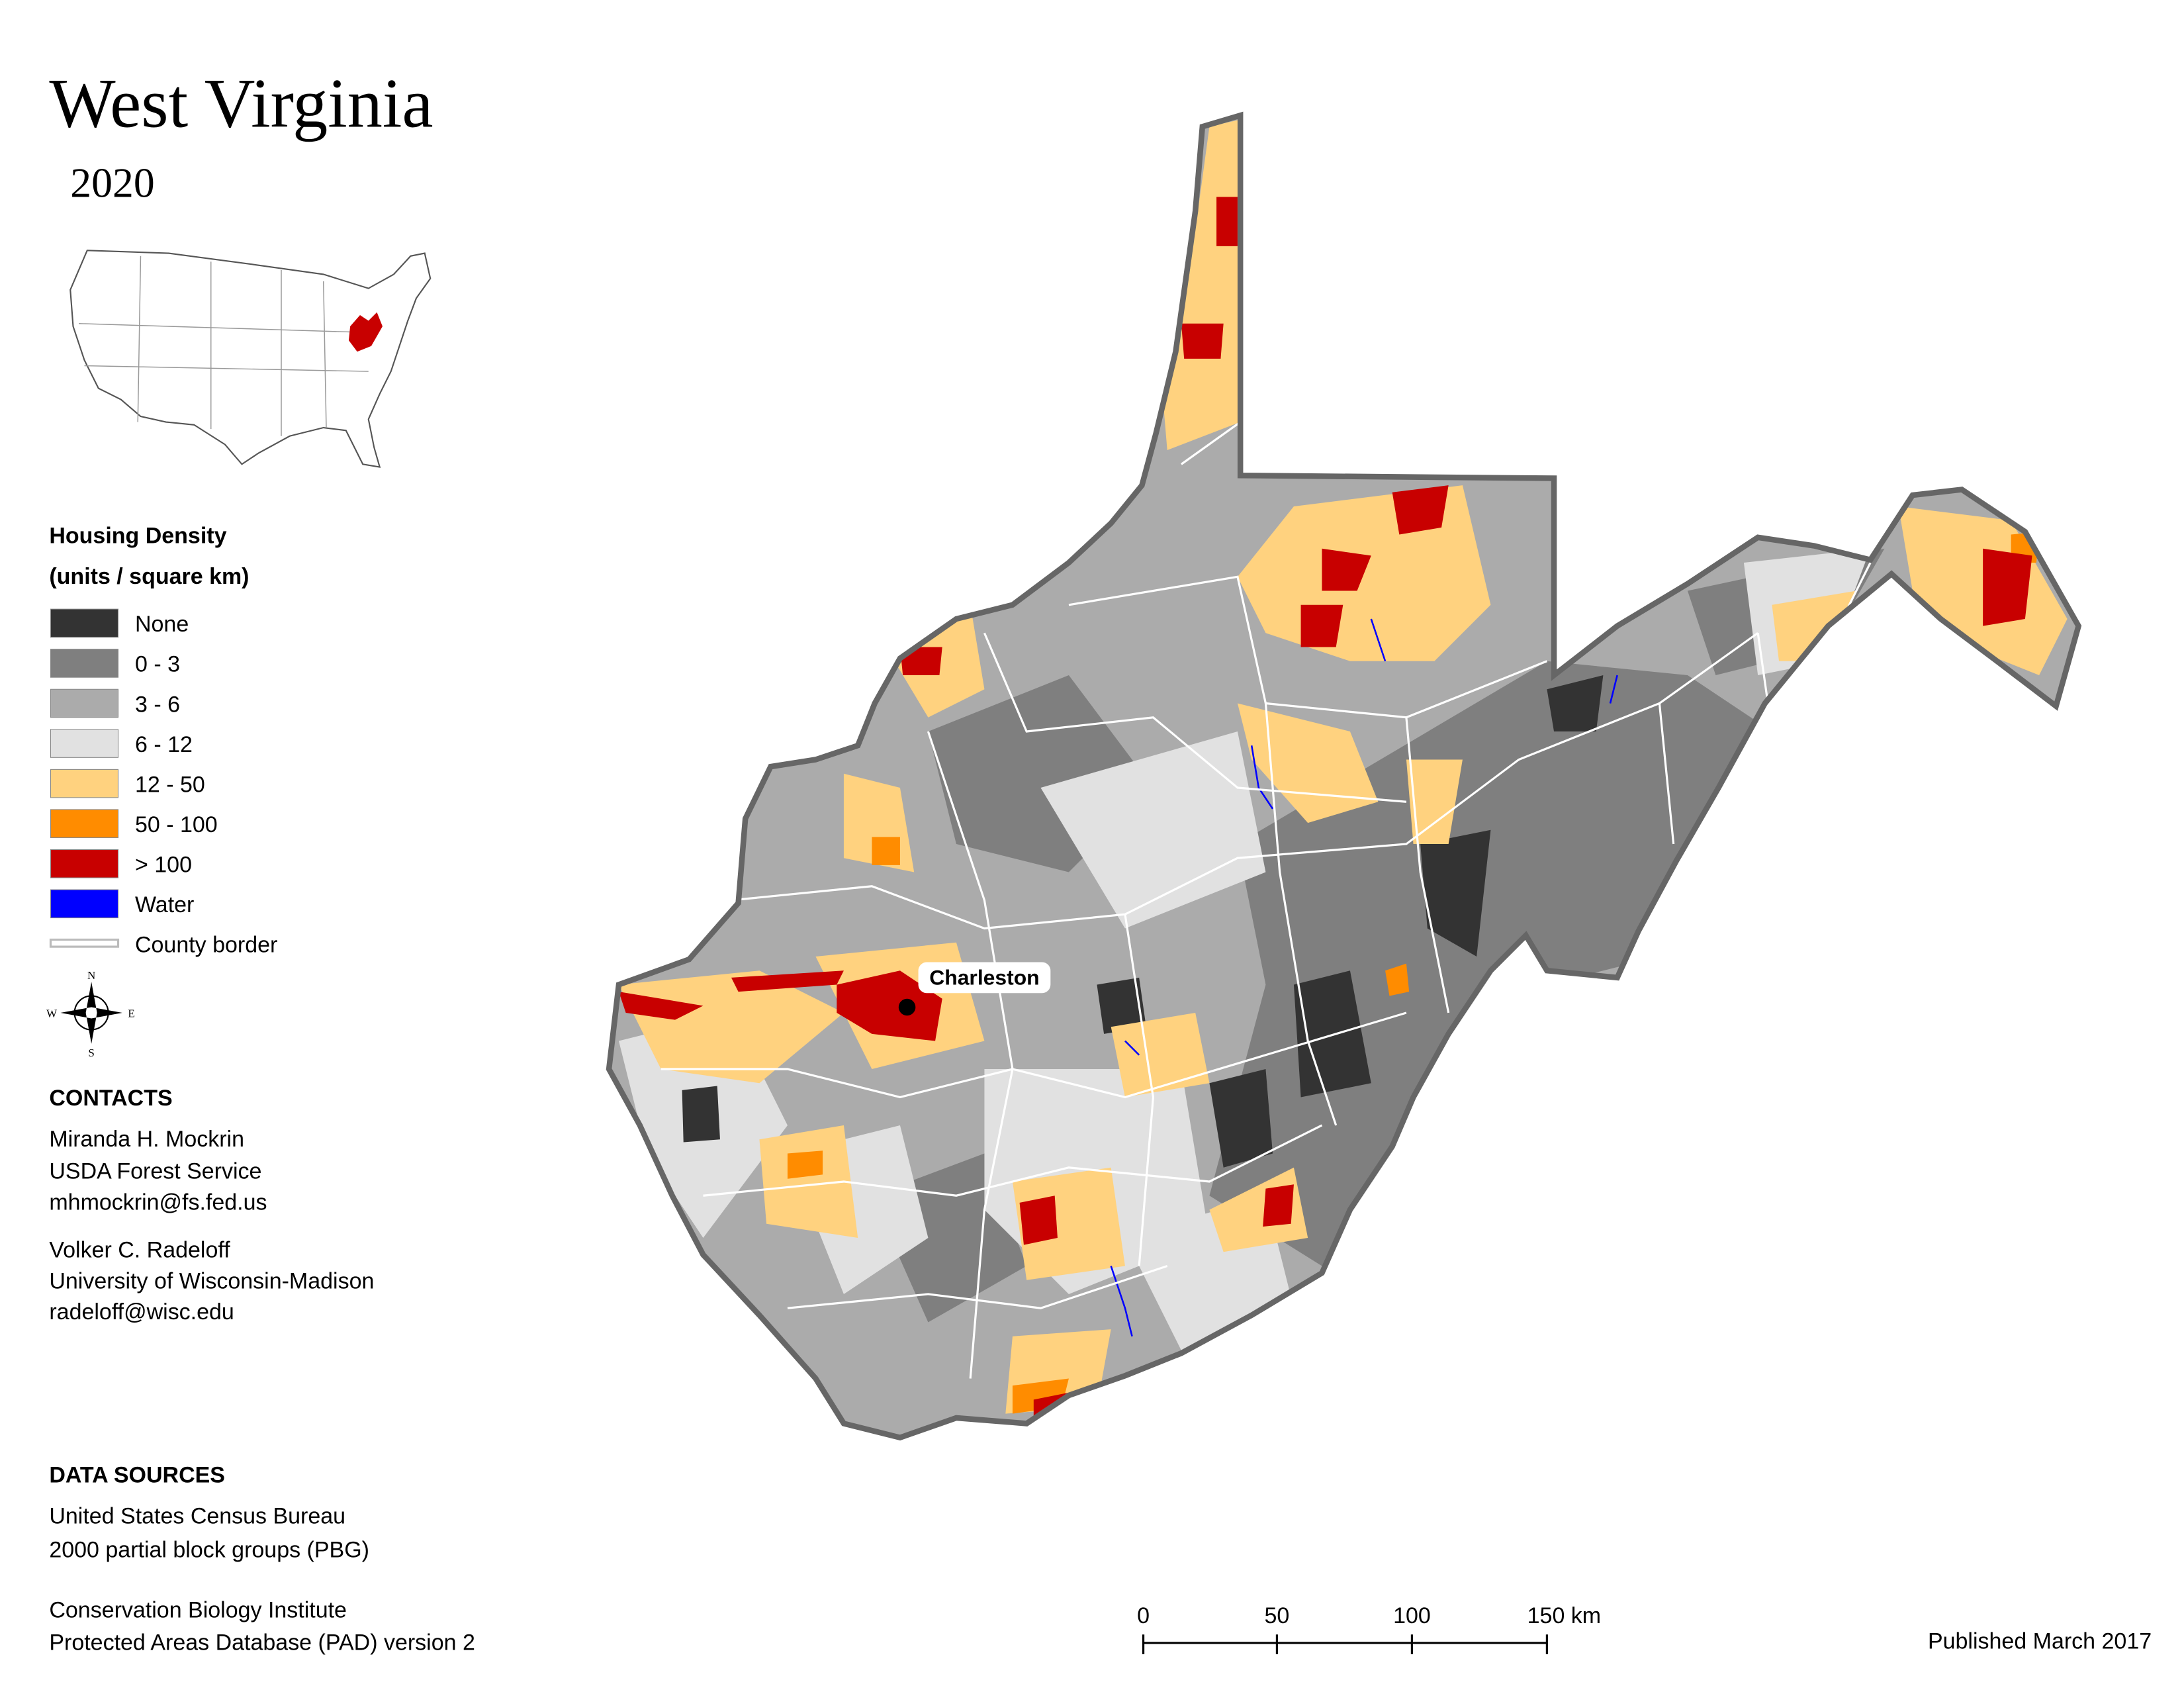 This screenshot has width=2184, height=1688. I want to click on compass-e: E, so click(131, 1013).